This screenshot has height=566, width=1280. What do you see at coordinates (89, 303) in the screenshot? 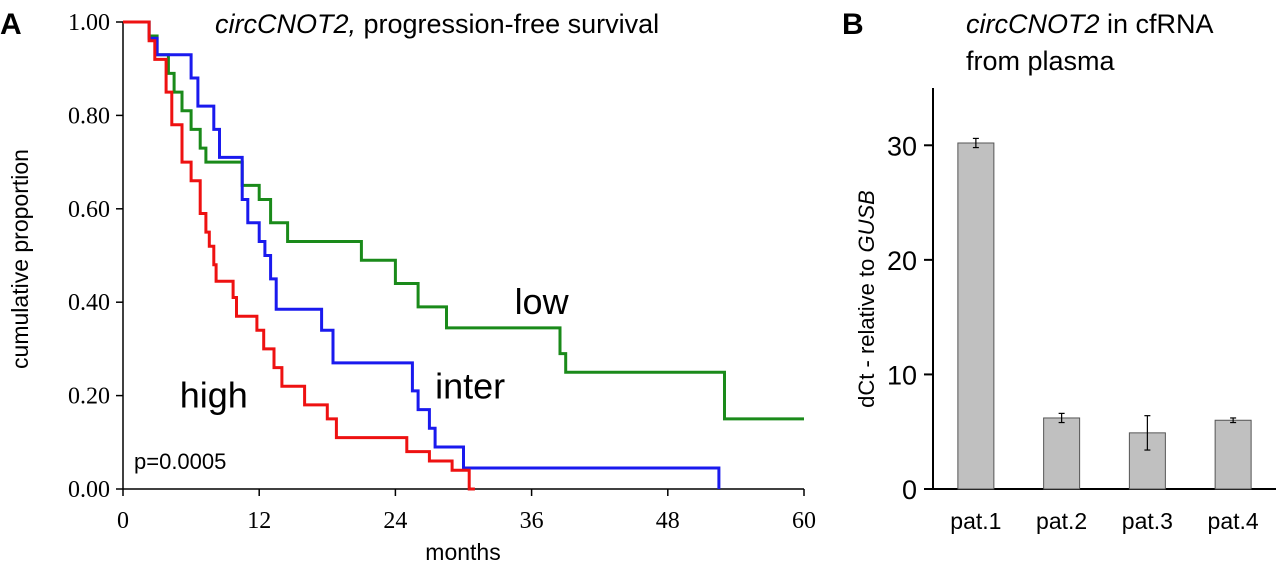
I see `panel-a-y-tick-label: 0.40` at bounding box center [89, 303].